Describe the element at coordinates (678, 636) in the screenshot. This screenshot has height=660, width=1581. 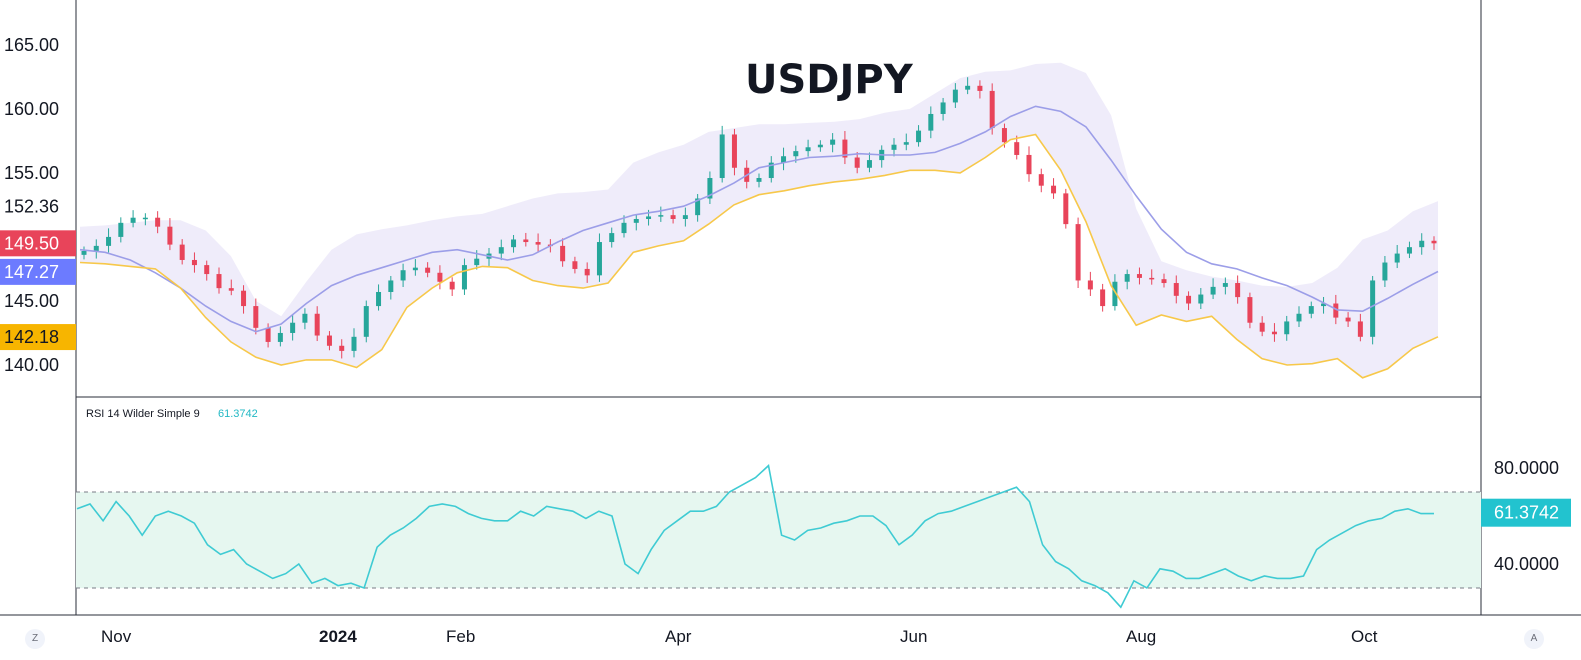
I see `time-axis-label: Apr` at that location.